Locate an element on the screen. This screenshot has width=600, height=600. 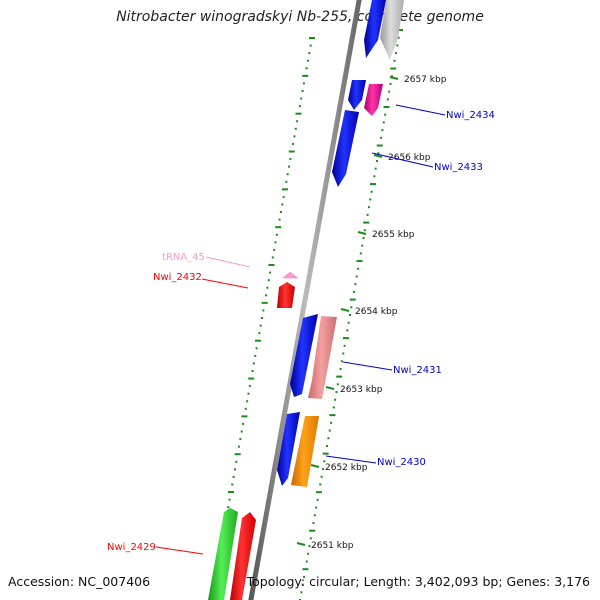
gene-nwi-2430-orange is located at coordinates (305, 451).